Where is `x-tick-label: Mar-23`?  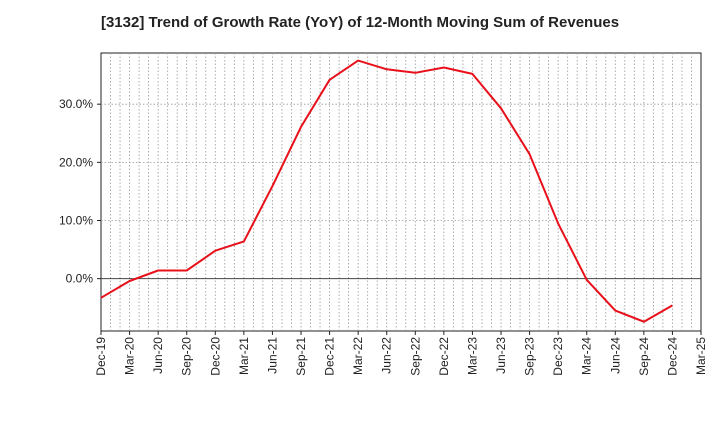
x-tick-label: Mar-23 is located at coordinates (472, 356).